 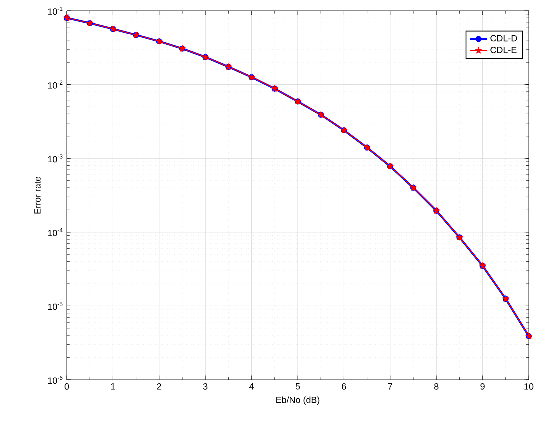 I want to click on x-tick-label: 8, so click(x=436, y=387).